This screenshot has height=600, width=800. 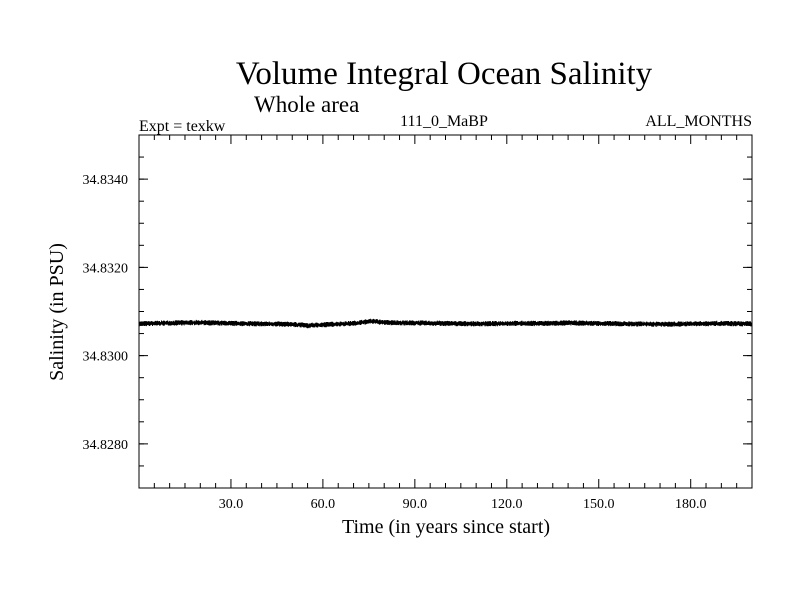 What do you see at coordinates (444, 121) in the screenshot?
I see `run-label: 111_0_MaBP` at bounding box center [444, 121].